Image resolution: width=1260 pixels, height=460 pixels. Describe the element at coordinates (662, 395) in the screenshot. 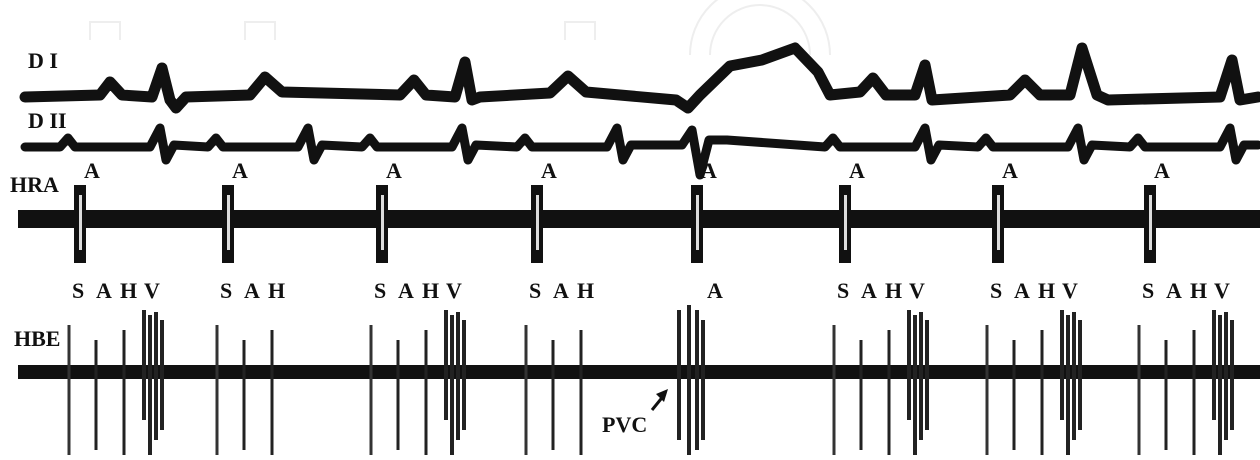

I see `annotation-arrowhead` at that location.